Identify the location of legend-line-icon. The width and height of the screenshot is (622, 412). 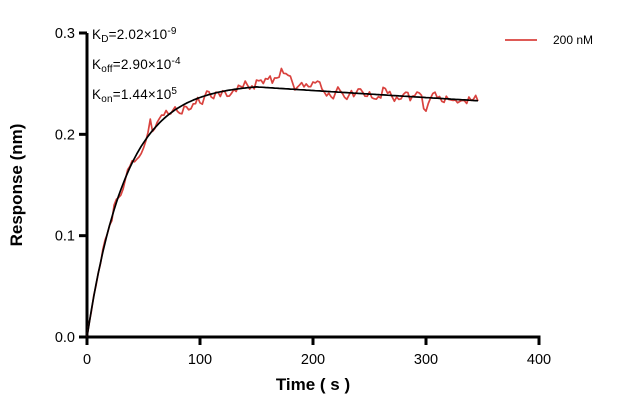
(521, 40).